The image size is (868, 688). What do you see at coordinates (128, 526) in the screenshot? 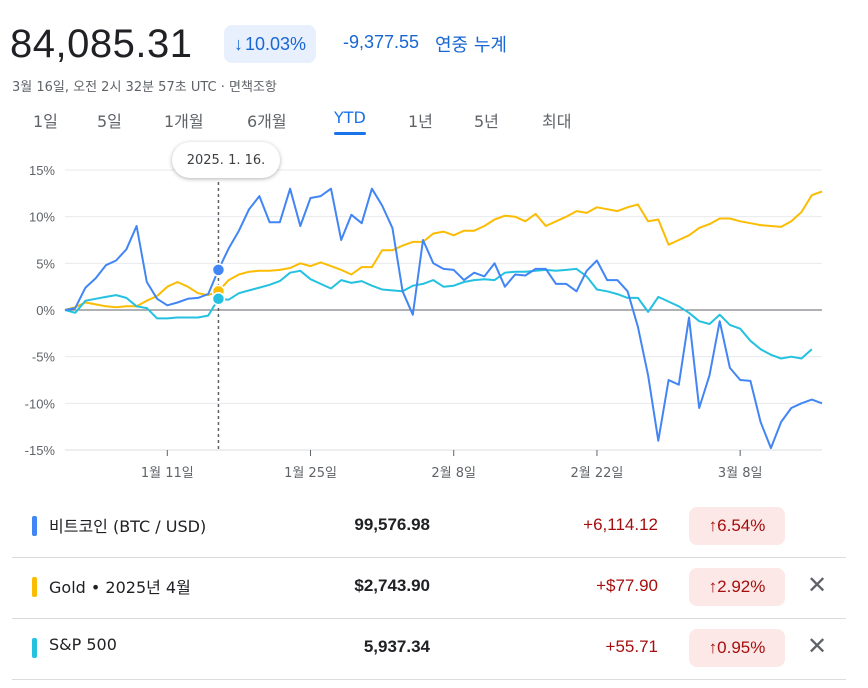
I see `series-name: 비트코인 (BTC / USD)` at bounding box center [128, 526].